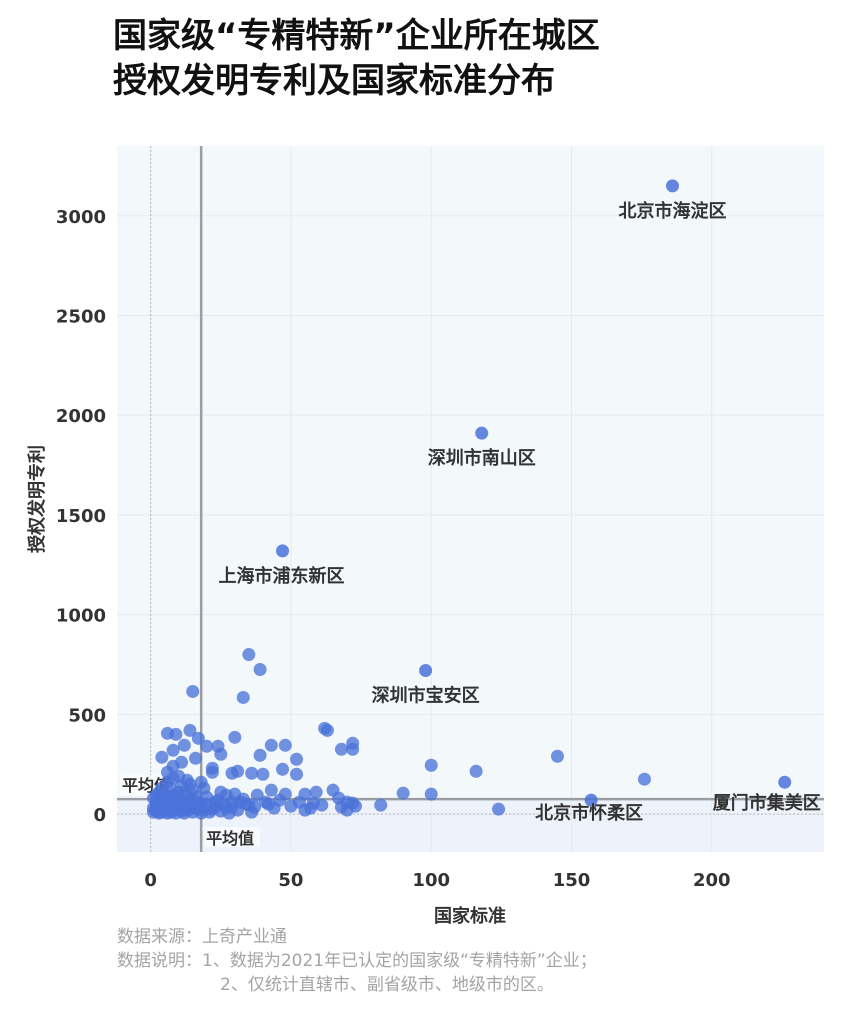 The image size is (864, 1012). I want to click on mean-x-label-bg, so click(232, 837).